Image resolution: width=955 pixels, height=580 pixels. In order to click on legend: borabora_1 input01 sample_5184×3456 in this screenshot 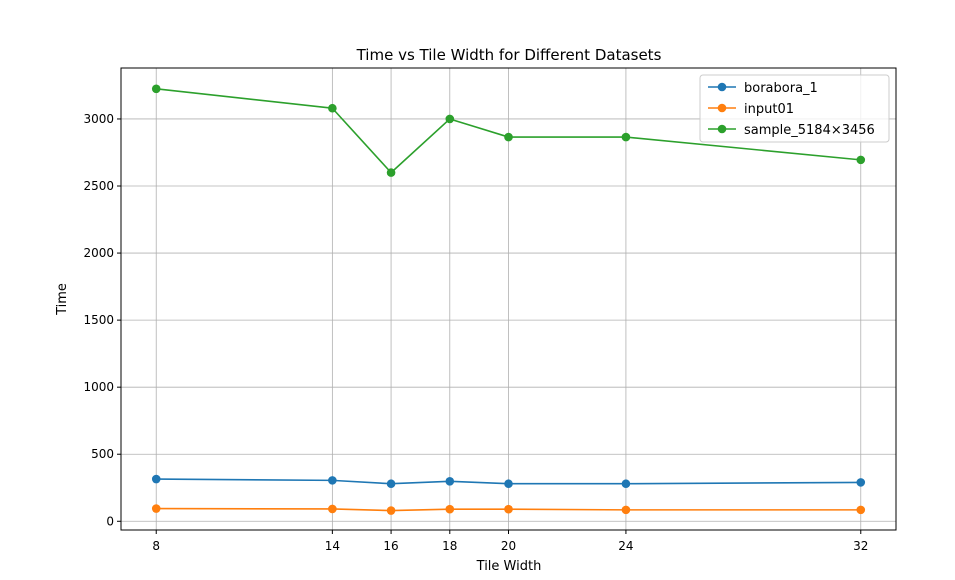, I will do `click(794, 108)`.